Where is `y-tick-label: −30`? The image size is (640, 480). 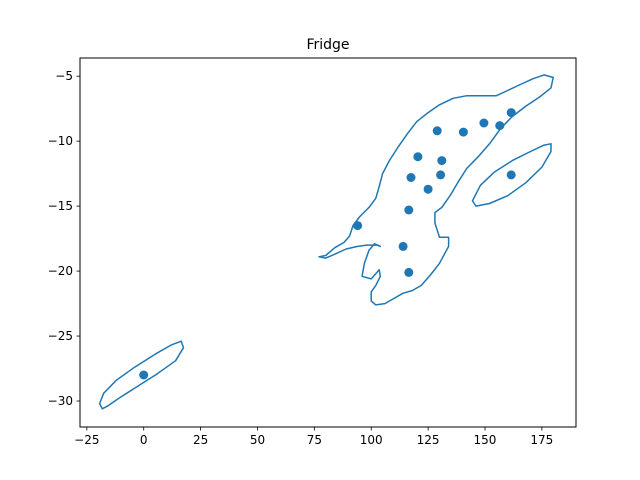
y-tick-label: −30 is located at coordinates (60, 401).